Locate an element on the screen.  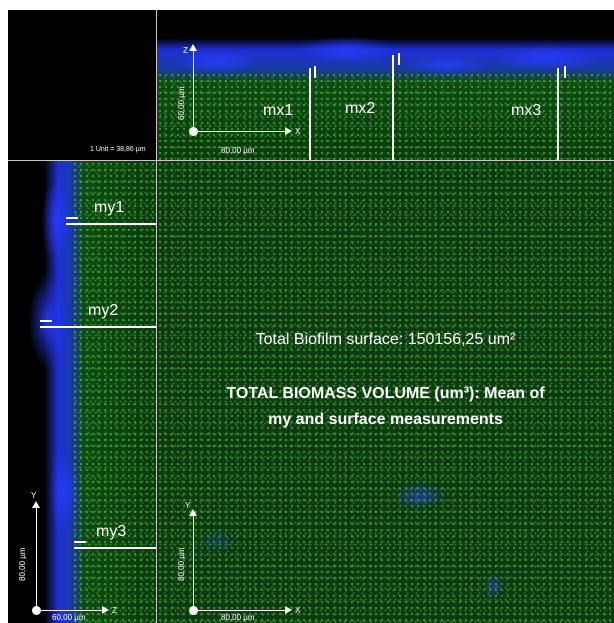
mx1-label: mx1 is located at coordinates (278, 110).